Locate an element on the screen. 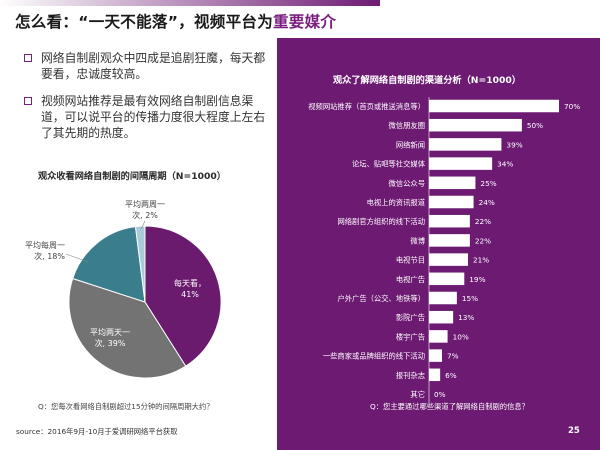  bar-category-label: 影院广告 is located at coordinates (410, 317).